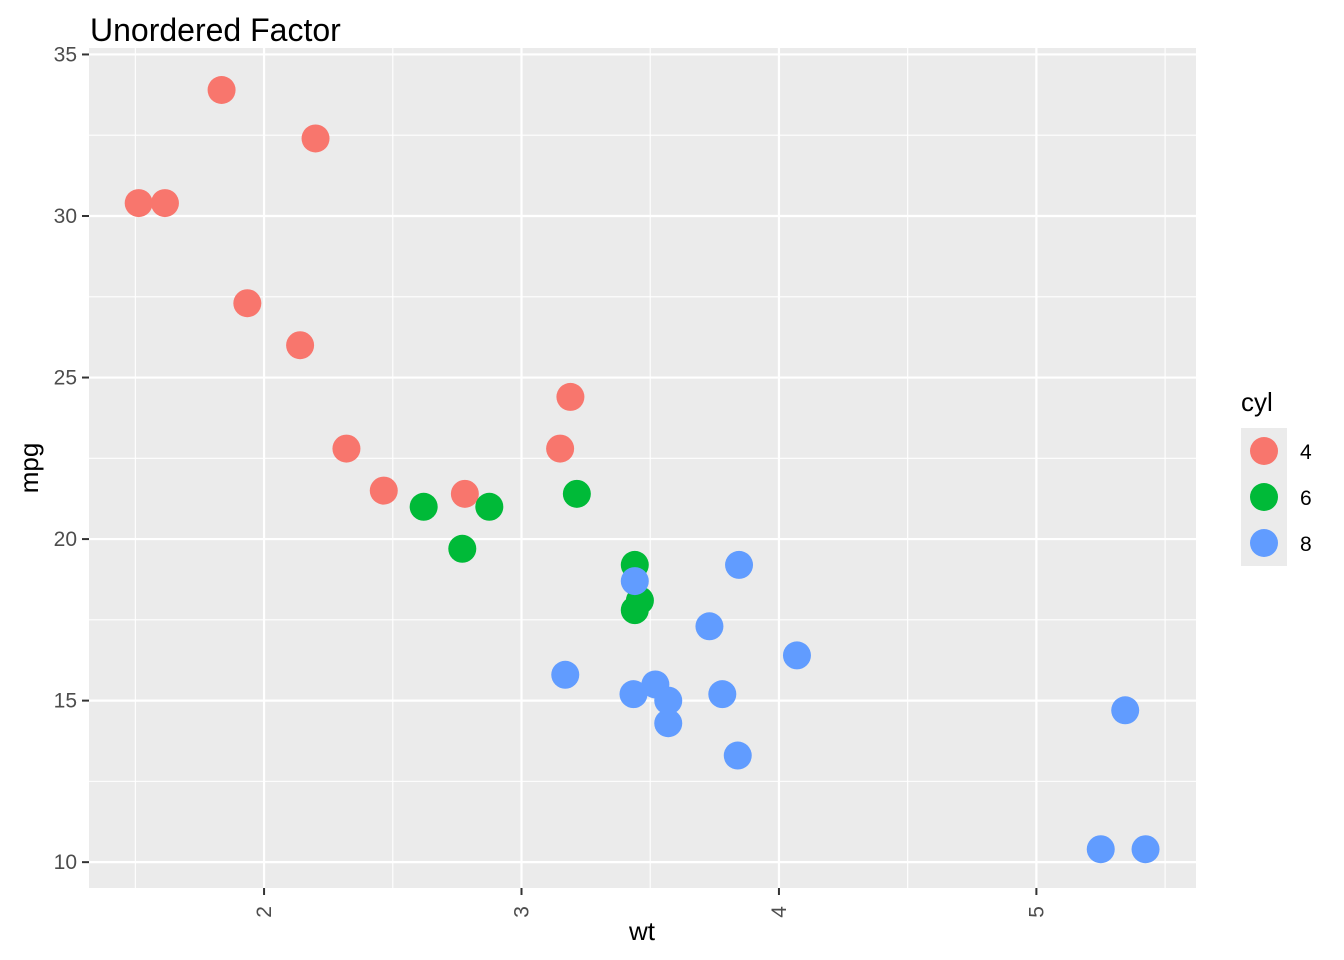  Describe the element at coordinates (65, 701) in the screenshot. I see `y-tick-label: 15` at that location.